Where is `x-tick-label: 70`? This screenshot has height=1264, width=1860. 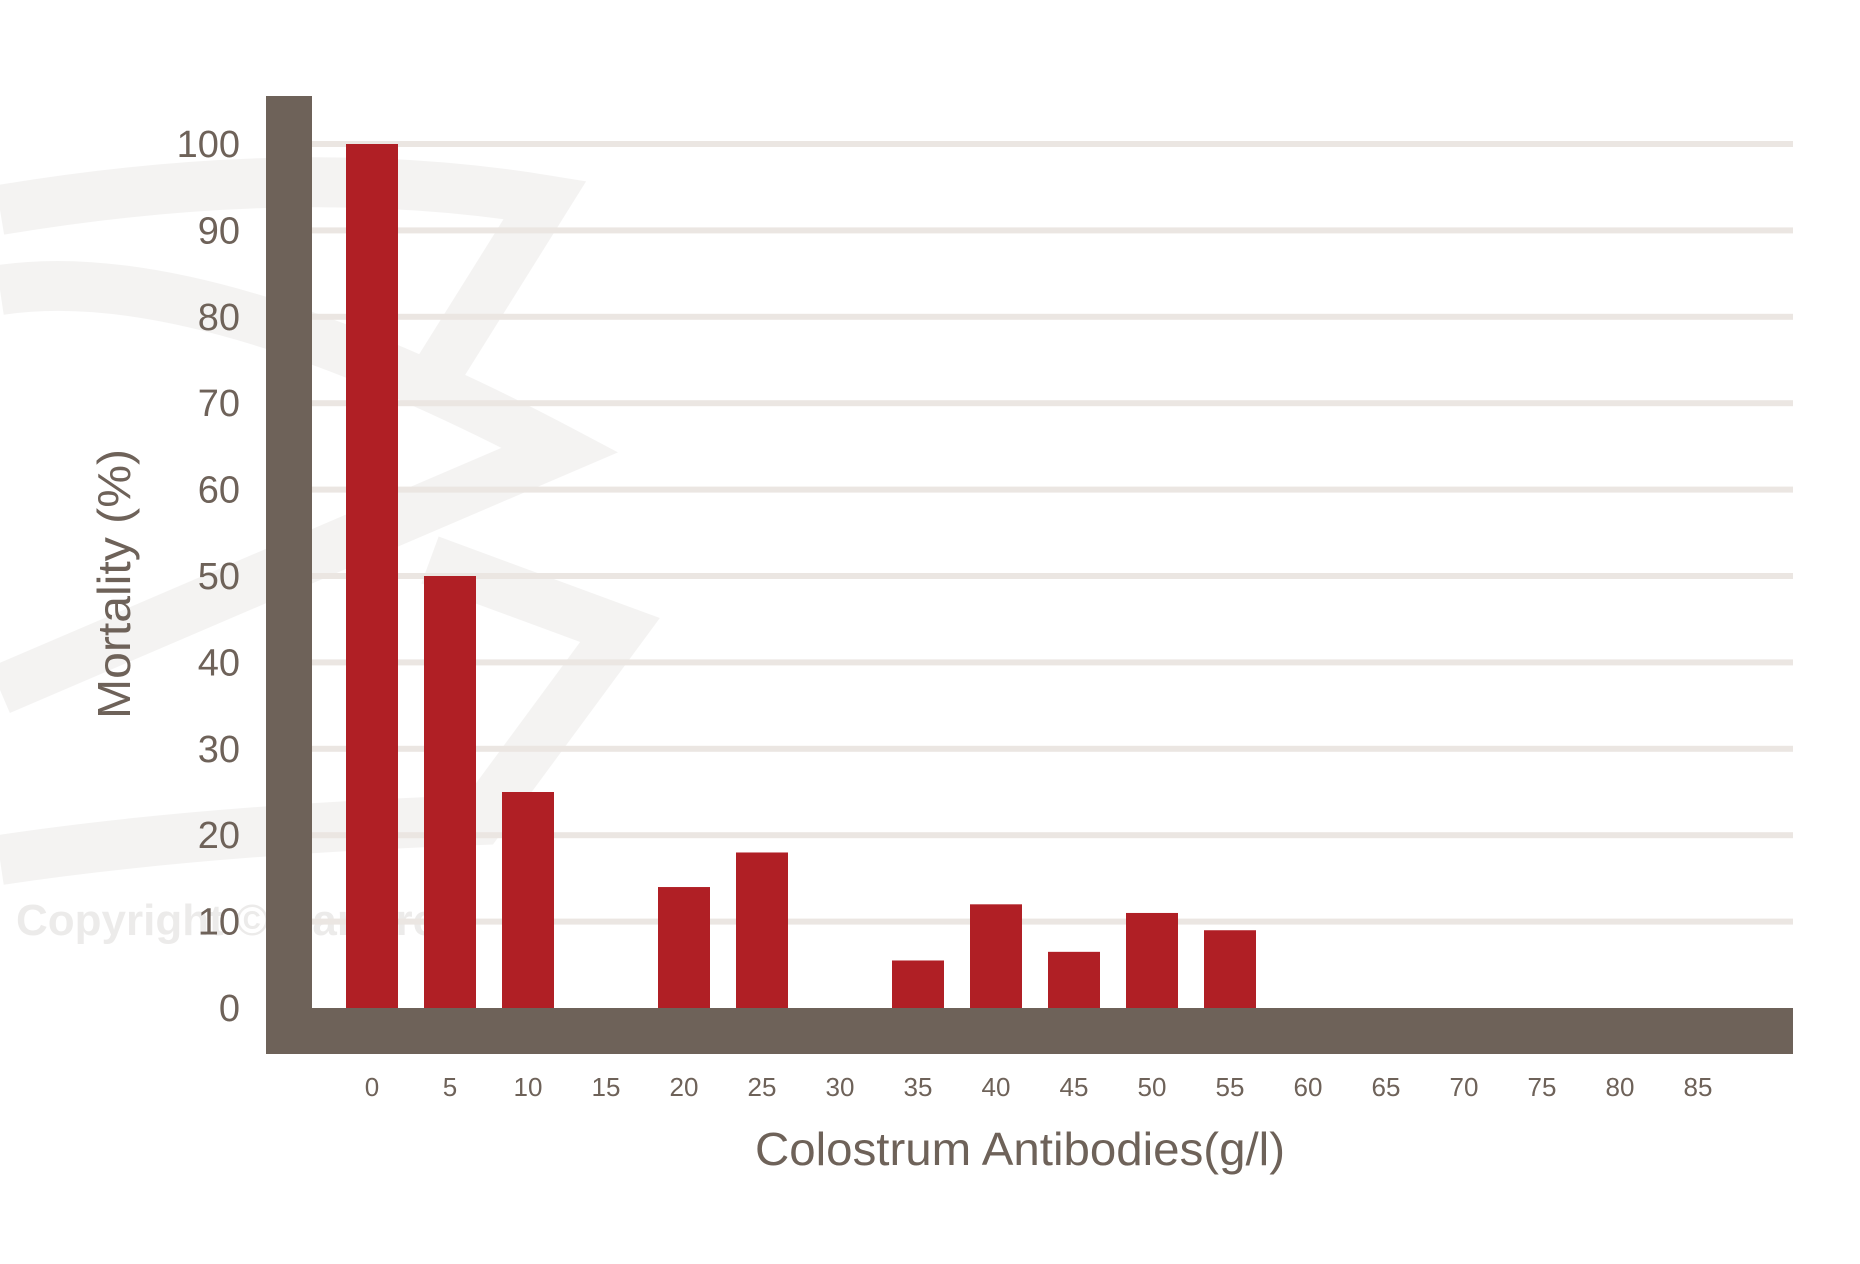
x-tick-label: 70 is located at coordinates (1464, 1087).